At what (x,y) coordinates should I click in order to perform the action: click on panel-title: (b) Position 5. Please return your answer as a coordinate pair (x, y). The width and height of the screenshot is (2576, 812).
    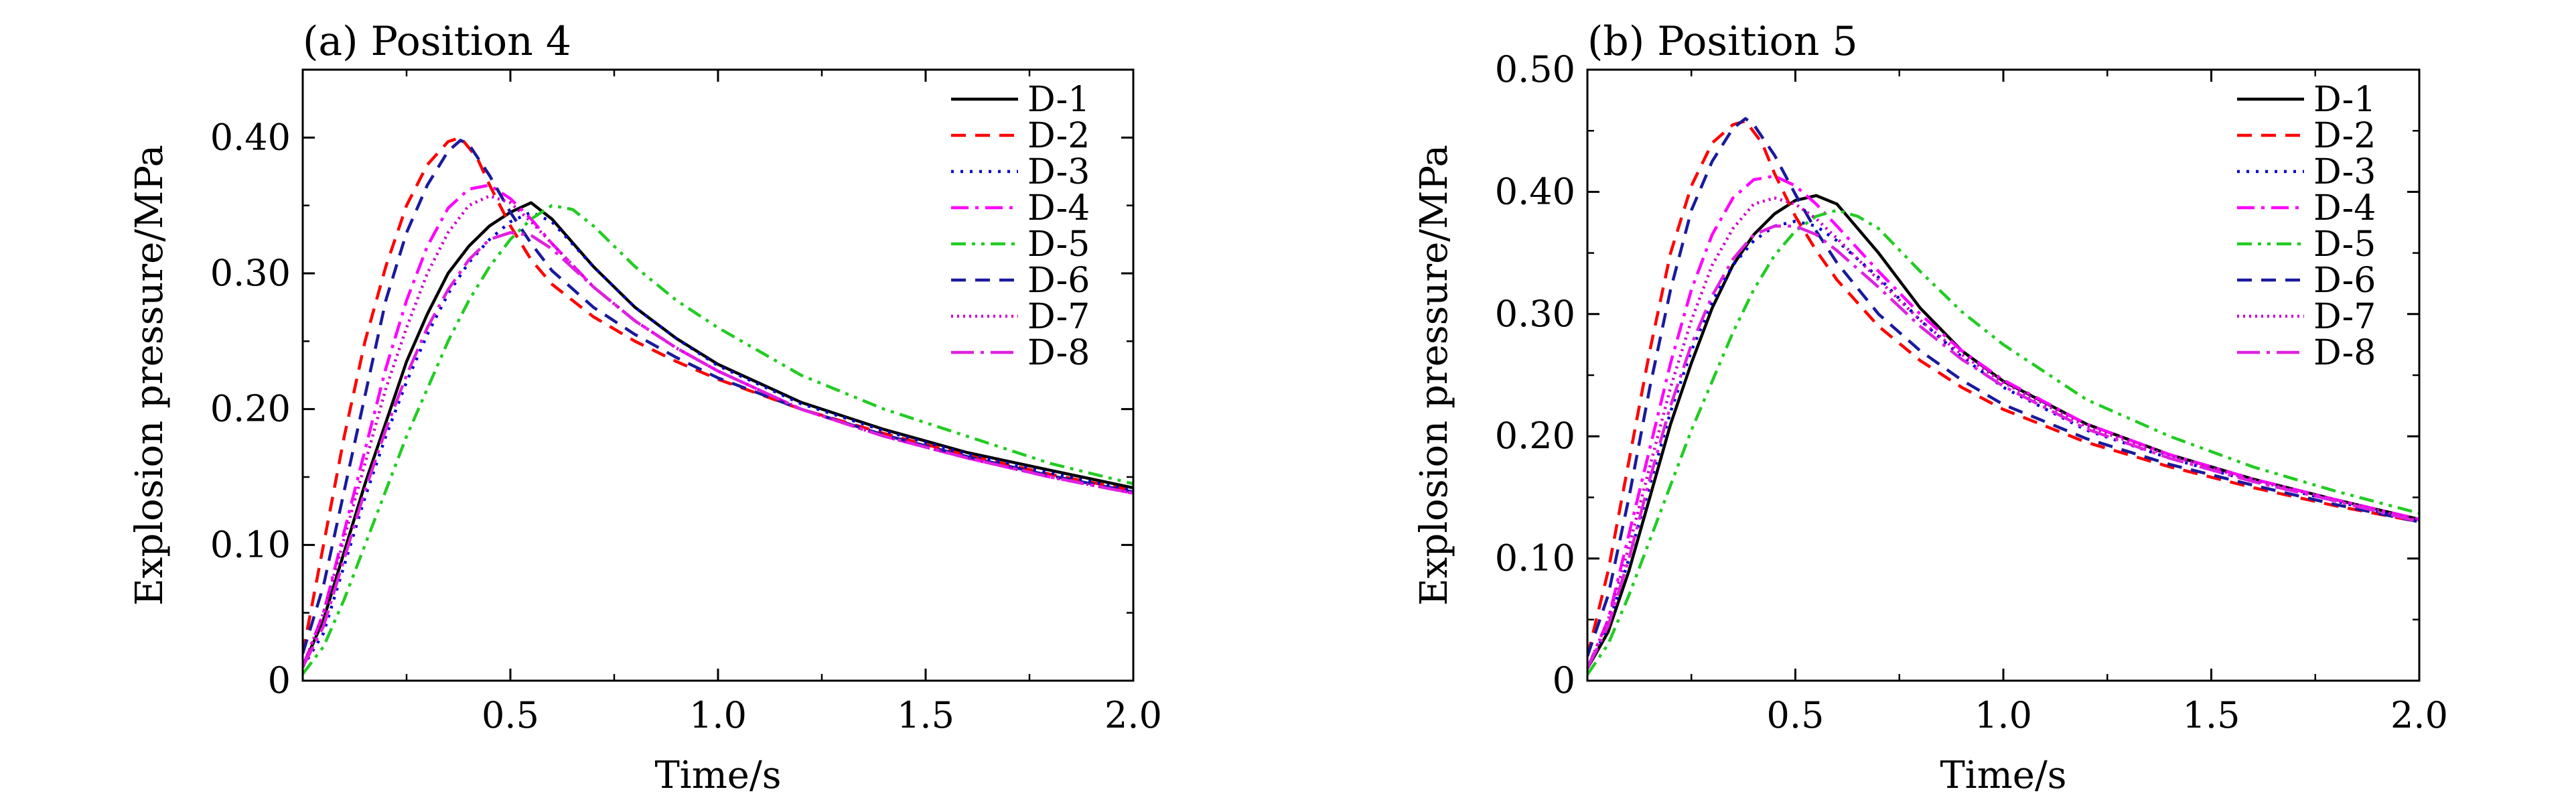
    Looking at the image, I should click on (1722, 41).